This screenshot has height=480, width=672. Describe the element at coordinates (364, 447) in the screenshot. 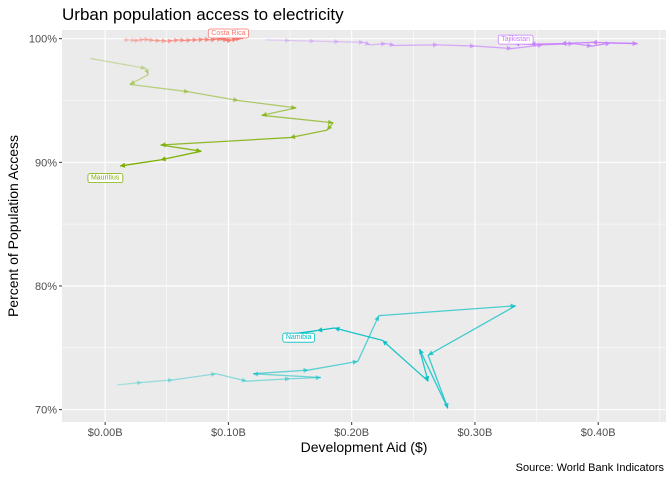

I see `x-axis-title: Development Aid ($)` at that location.